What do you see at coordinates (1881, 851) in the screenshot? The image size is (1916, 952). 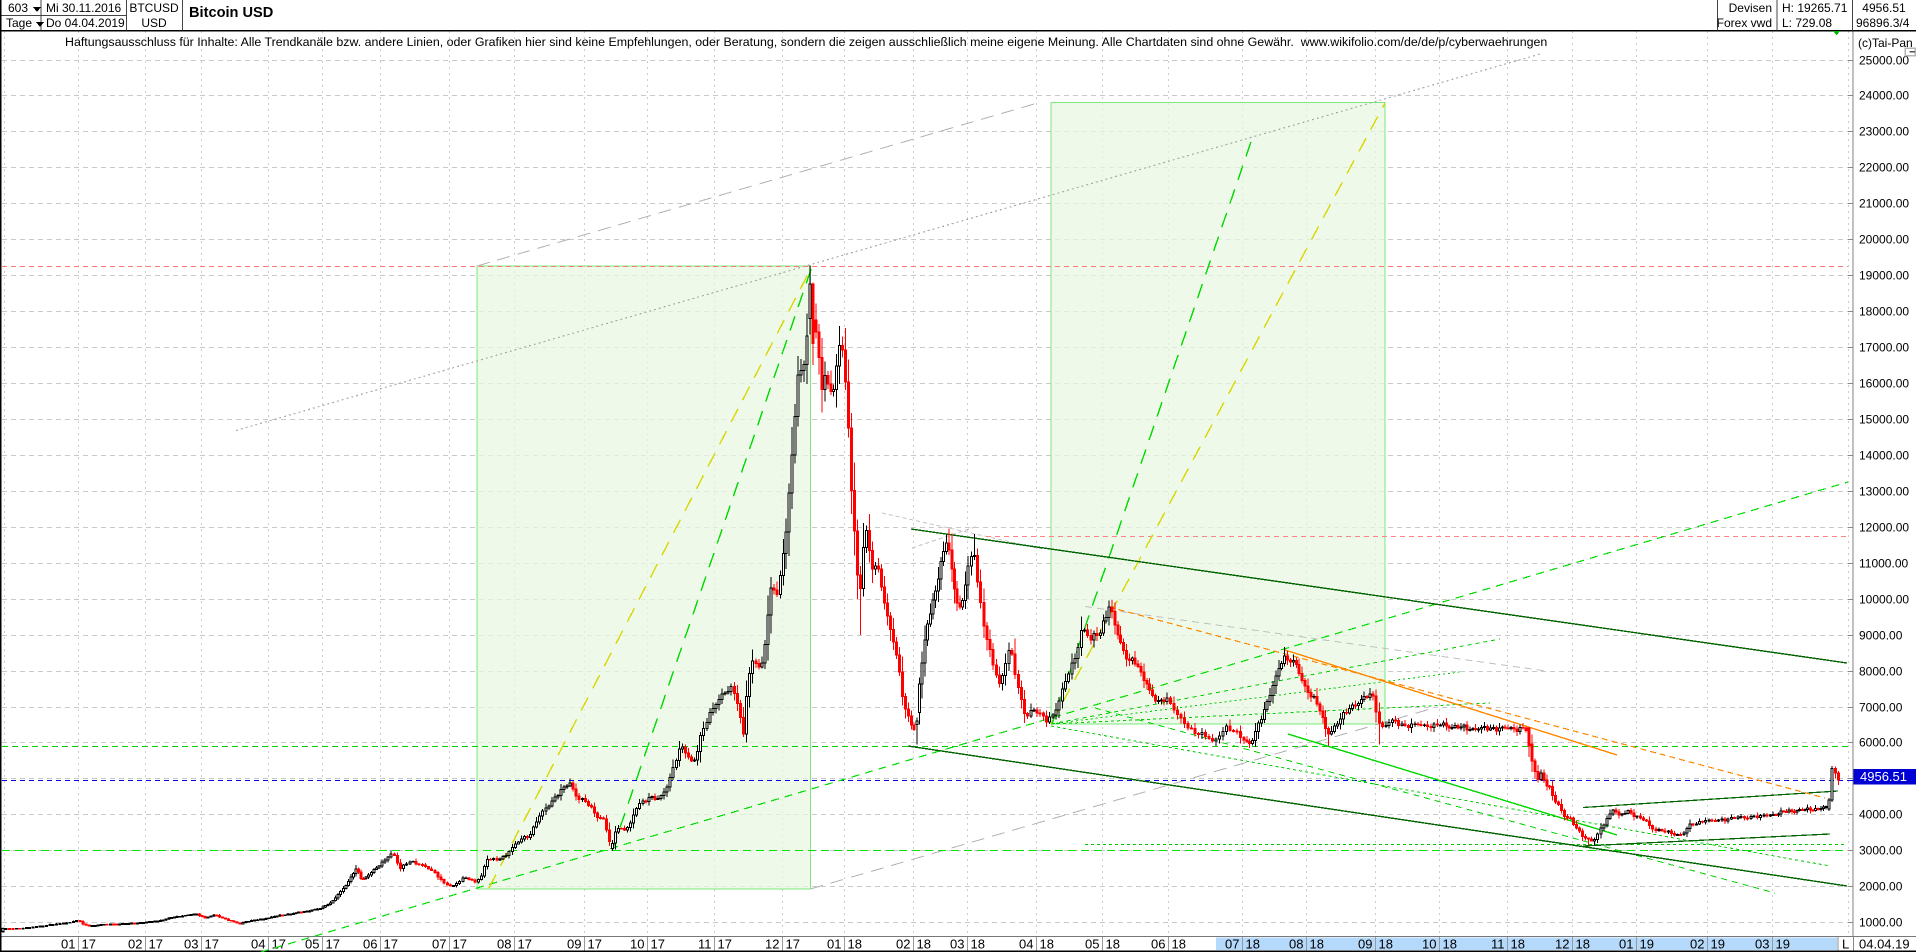 I see `svg-text: 3000.00` at bounding box center [1881, 851].